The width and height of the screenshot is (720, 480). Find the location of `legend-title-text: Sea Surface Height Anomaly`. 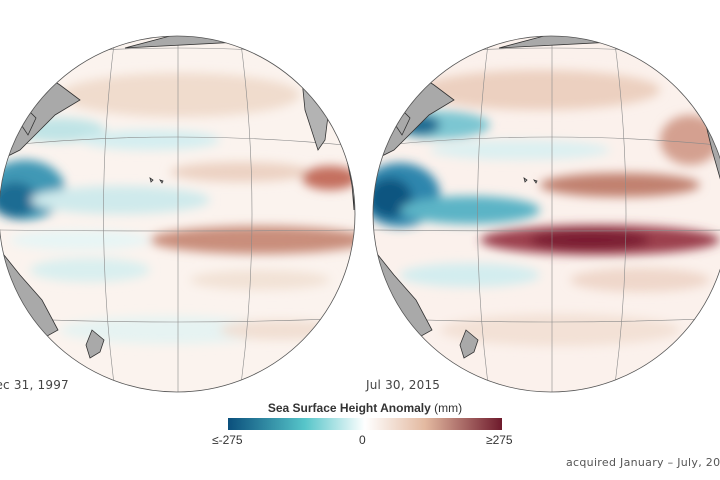

legend-title-text: Sea Surface Height Anomaly is located at coordinates (349, 408).